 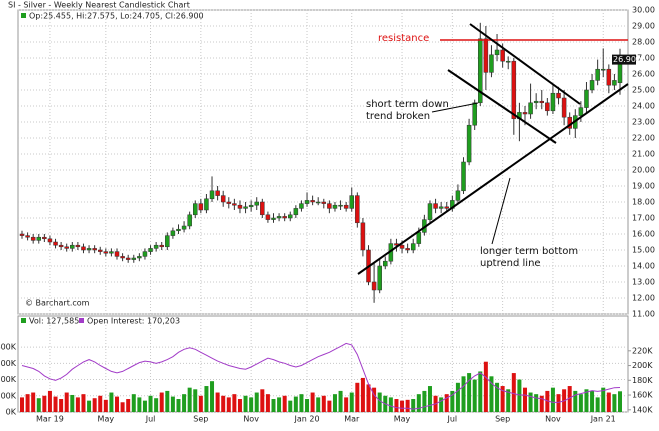 What do you see at coordinates (643, 266) in the screenshot?
I see `y-tick-label: 14.00` at bounding box center [643, 266].